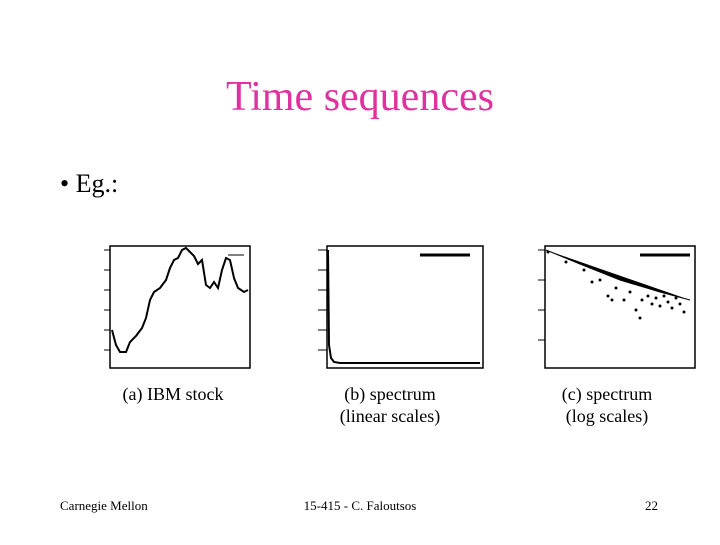 The image size is (720, 545). I want to click on fit-line, so click(618, 275).